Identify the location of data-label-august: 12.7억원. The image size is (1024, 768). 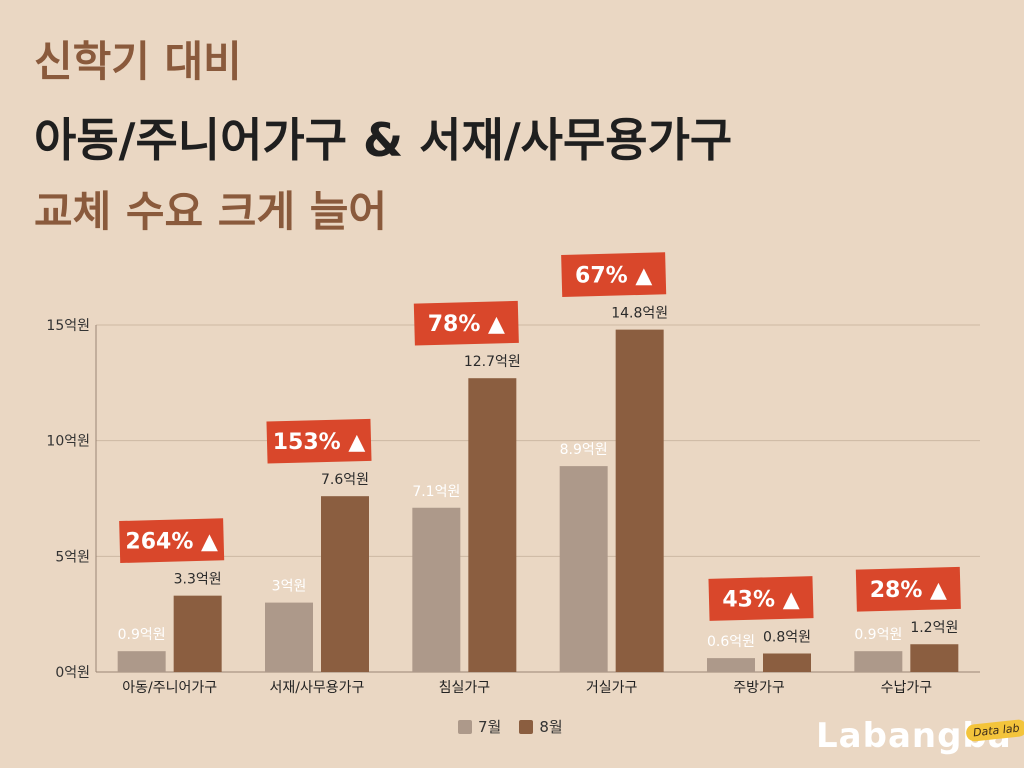
(492, 362).